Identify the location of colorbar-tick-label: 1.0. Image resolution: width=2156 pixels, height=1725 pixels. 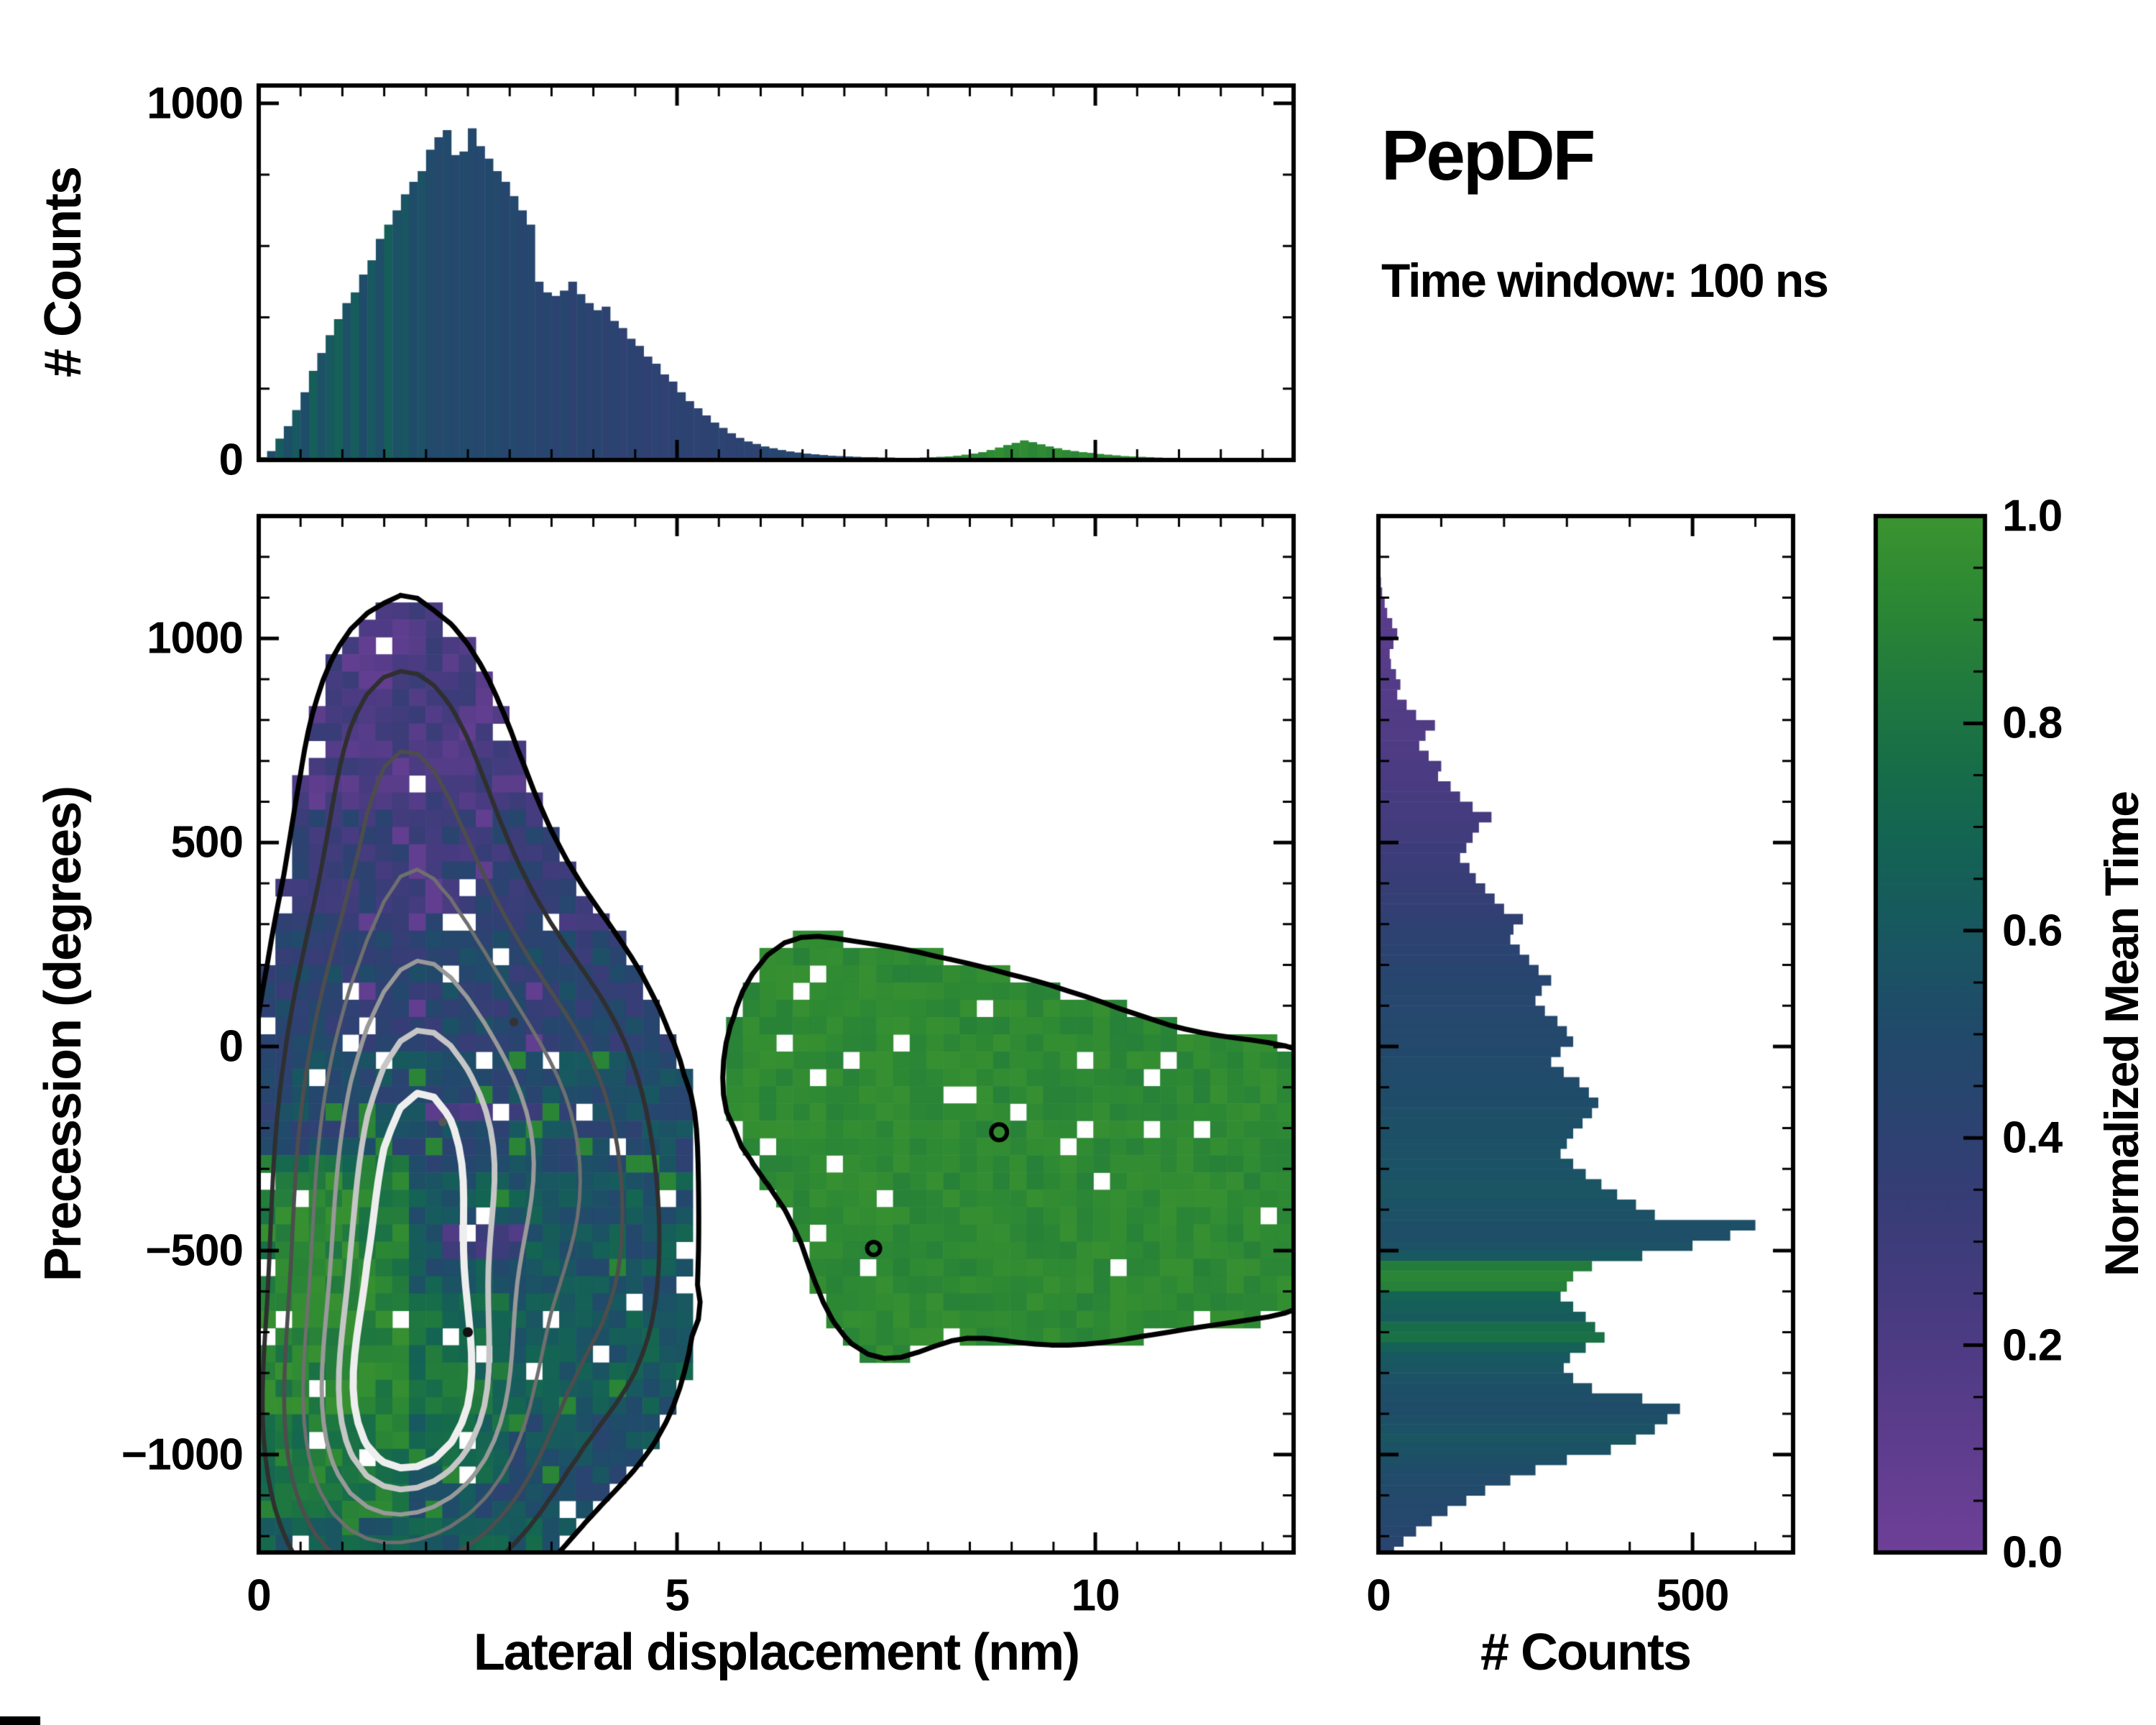
(2032, 516).